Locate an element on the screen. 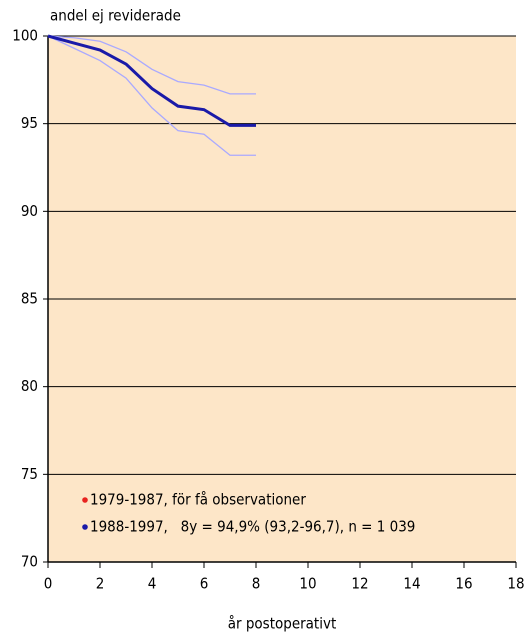  y-tick-label: 70 is located at coordinates (29, 562).